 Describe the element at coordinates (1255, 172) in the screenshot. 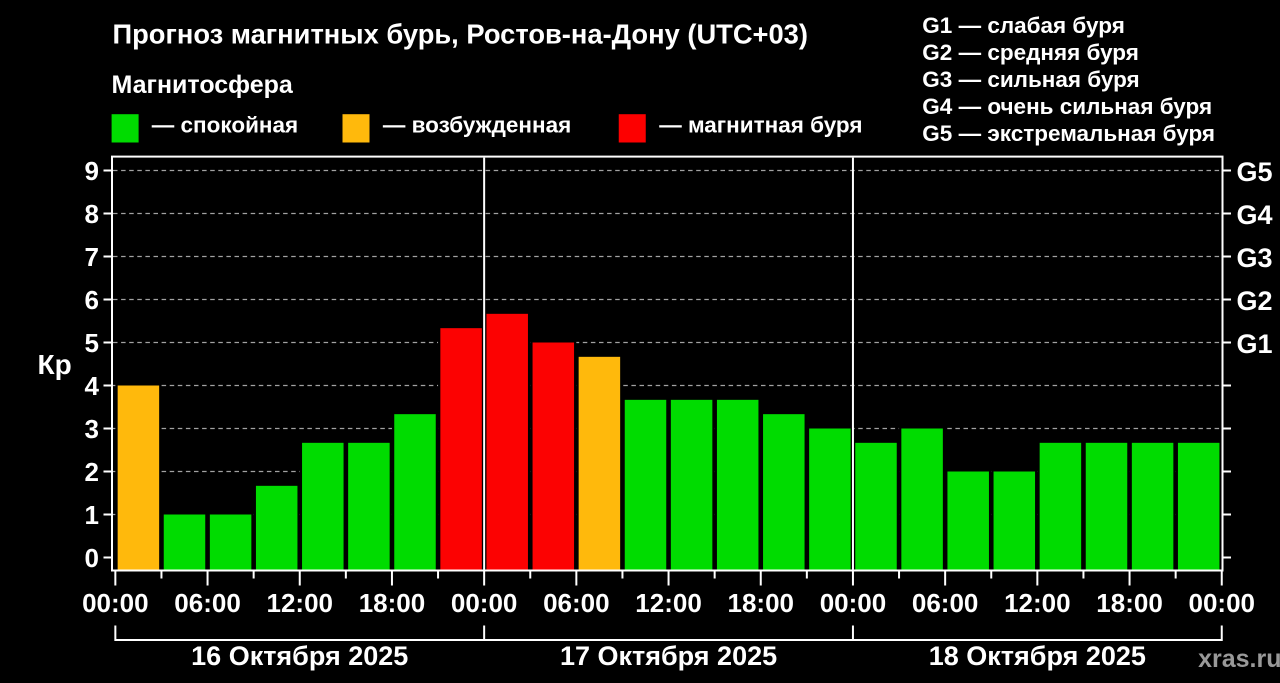

I see `svg-text: G5` at that location.